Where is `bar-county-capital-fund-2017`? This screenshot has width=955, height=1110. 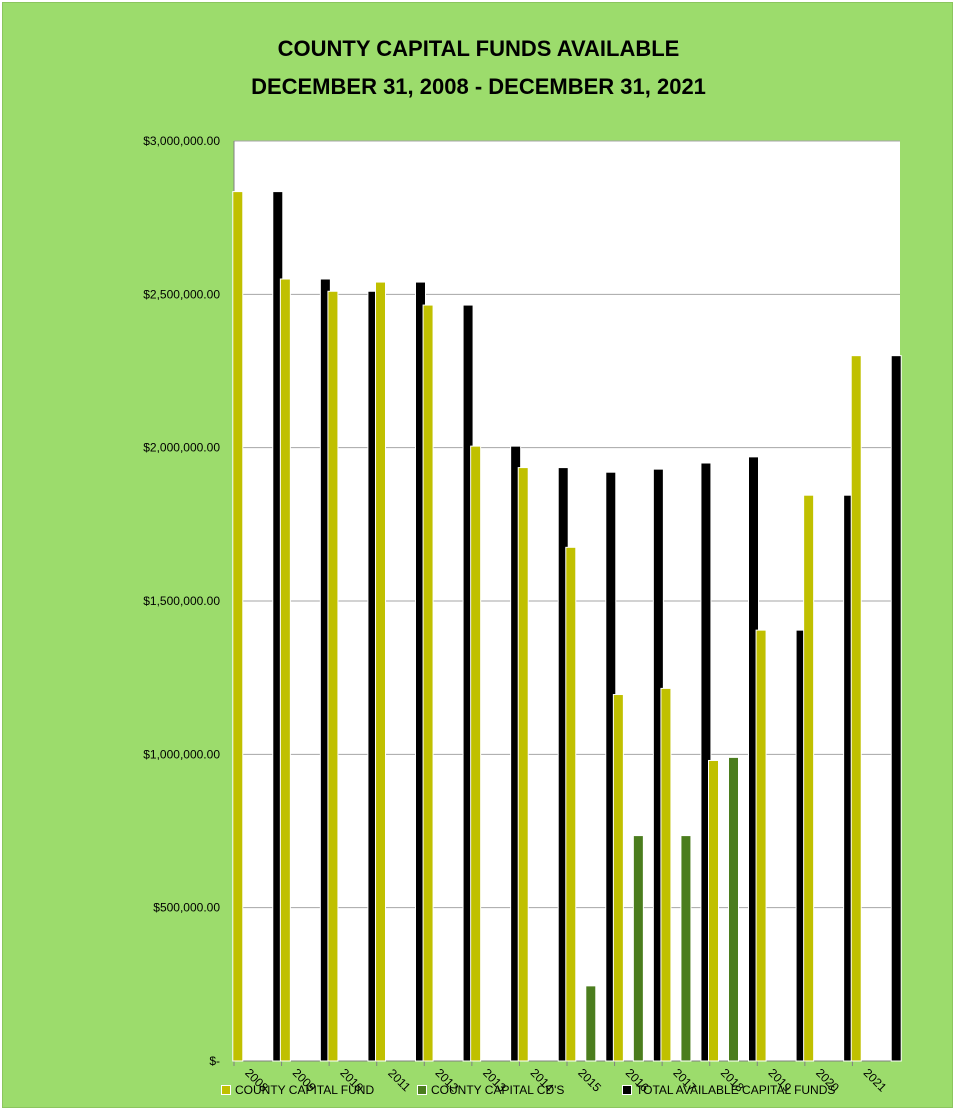 bar-county-capital-fund-2017 is located at coordinates (666, 874).